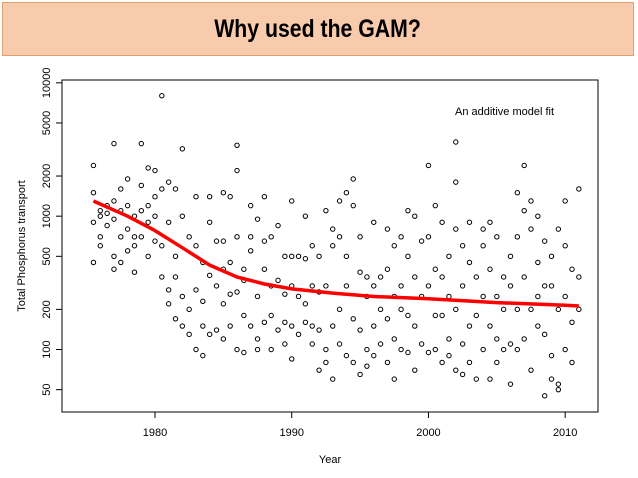 Image resolution: width=638 pixels, height=478 pixels. I want to click on title-box: Why used the GAM?, so click(318, 29).